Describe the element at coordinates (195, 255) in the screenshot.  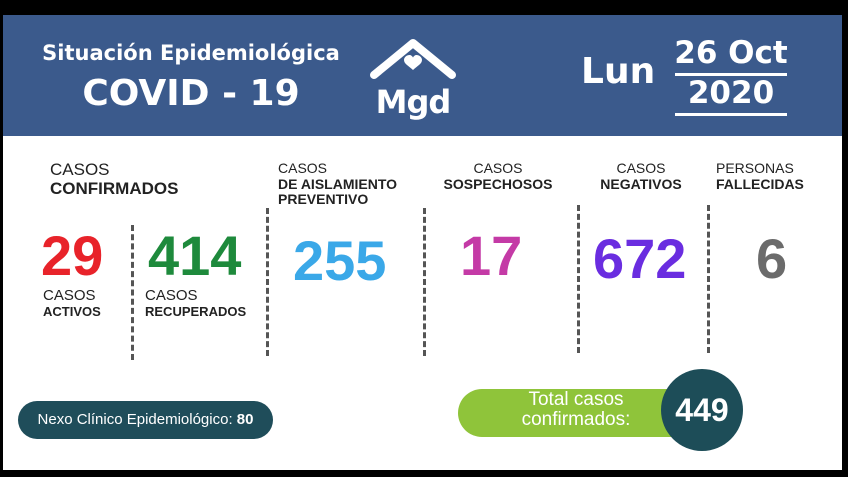
I see `value-recuperados: 414` at that location.